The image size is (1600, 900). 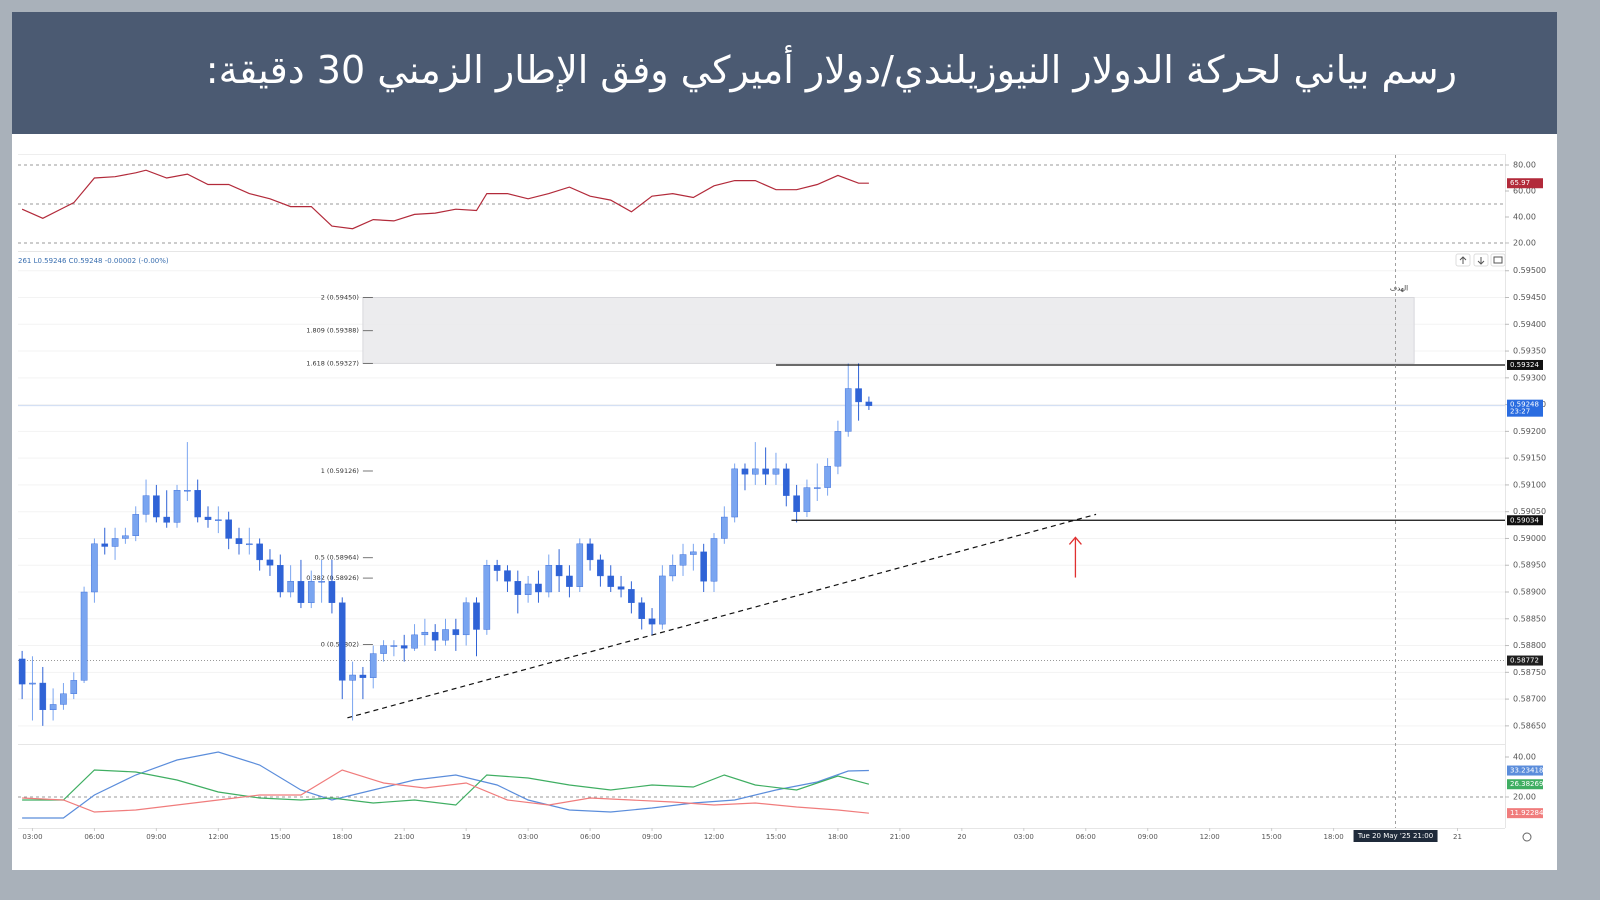 What do you see at coordinates (1399, 289) in the screenshot?
I see `zone-label: الهدف` at bounding box center [1399, 289].